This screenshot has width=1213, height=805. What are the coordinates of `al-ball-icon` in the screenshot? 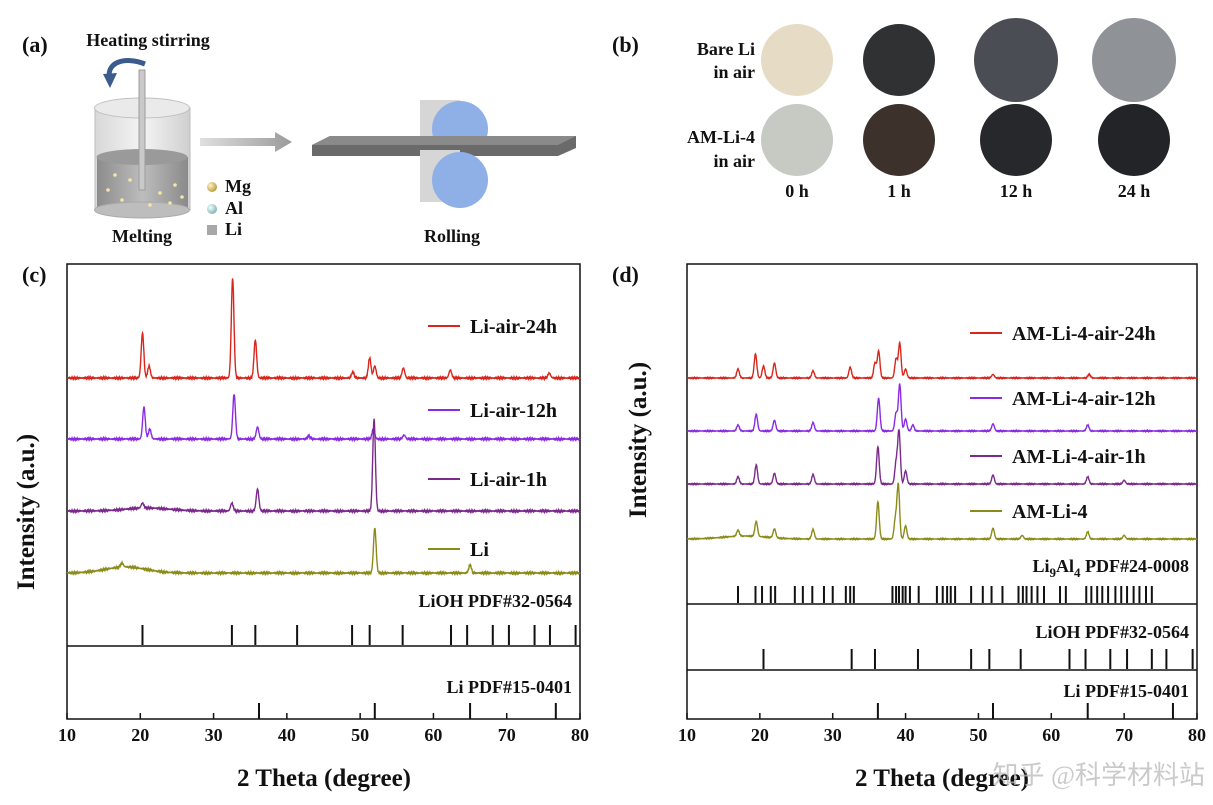 It's located at (212, 209).